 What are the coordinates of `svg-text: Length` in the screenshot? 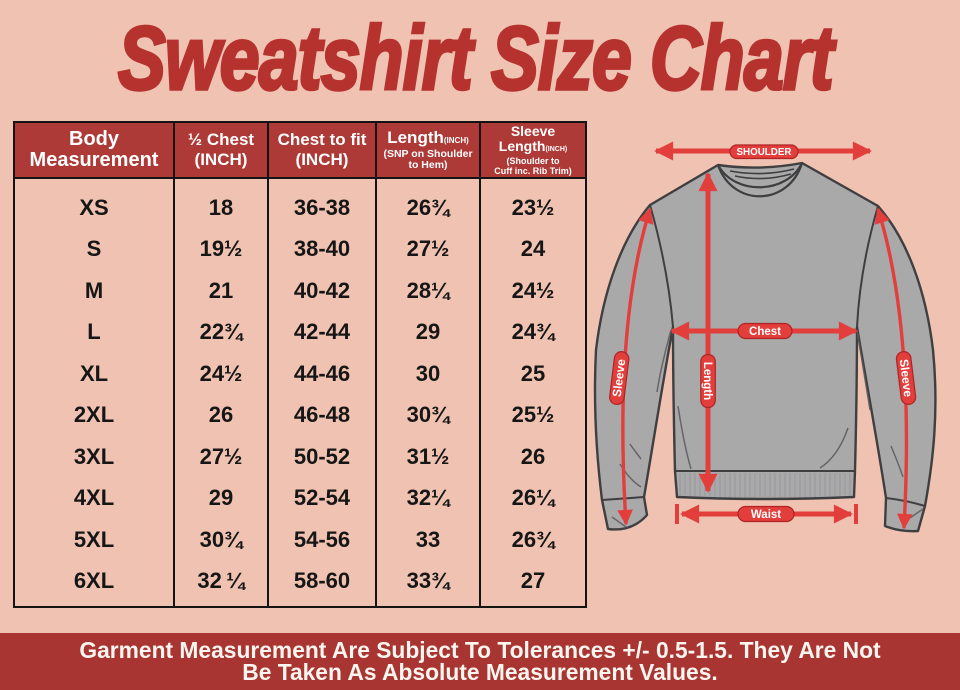 It's located at (707, 381).